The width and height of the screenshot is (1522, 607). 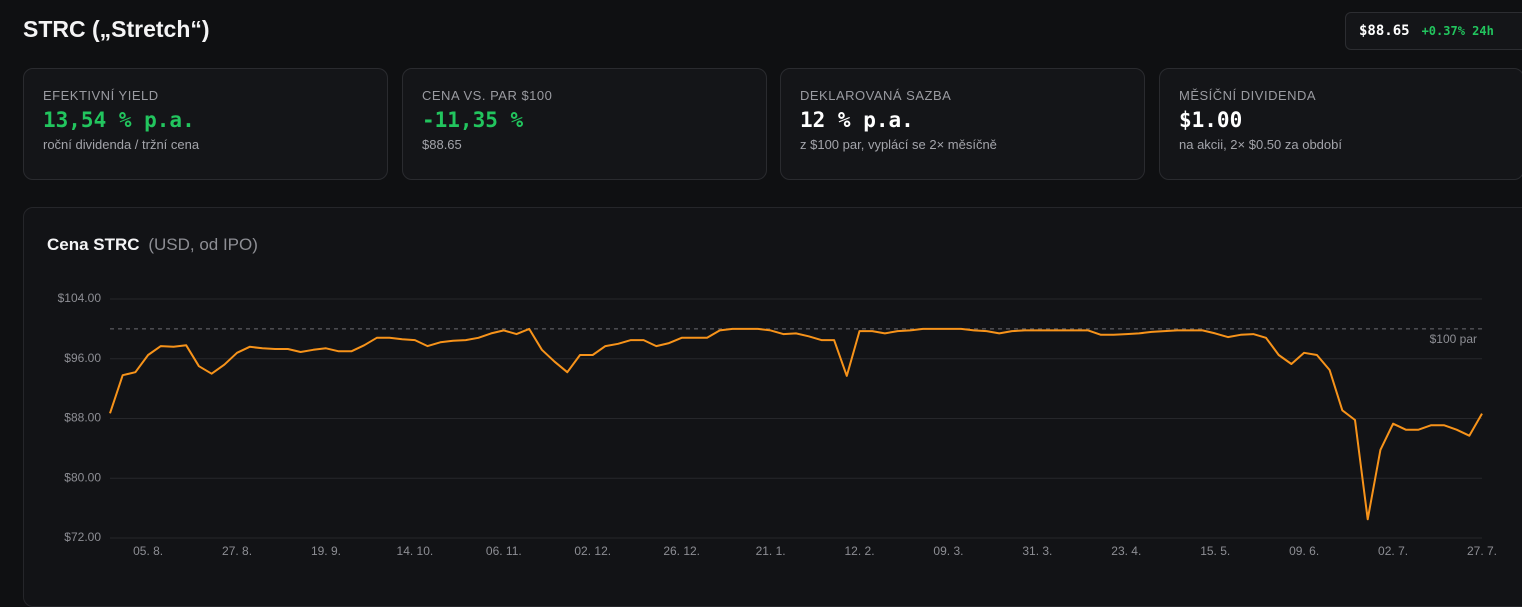 I want to click on chart-heading: Cena STRC (USD, od IPO), so click(x=152, y=244).